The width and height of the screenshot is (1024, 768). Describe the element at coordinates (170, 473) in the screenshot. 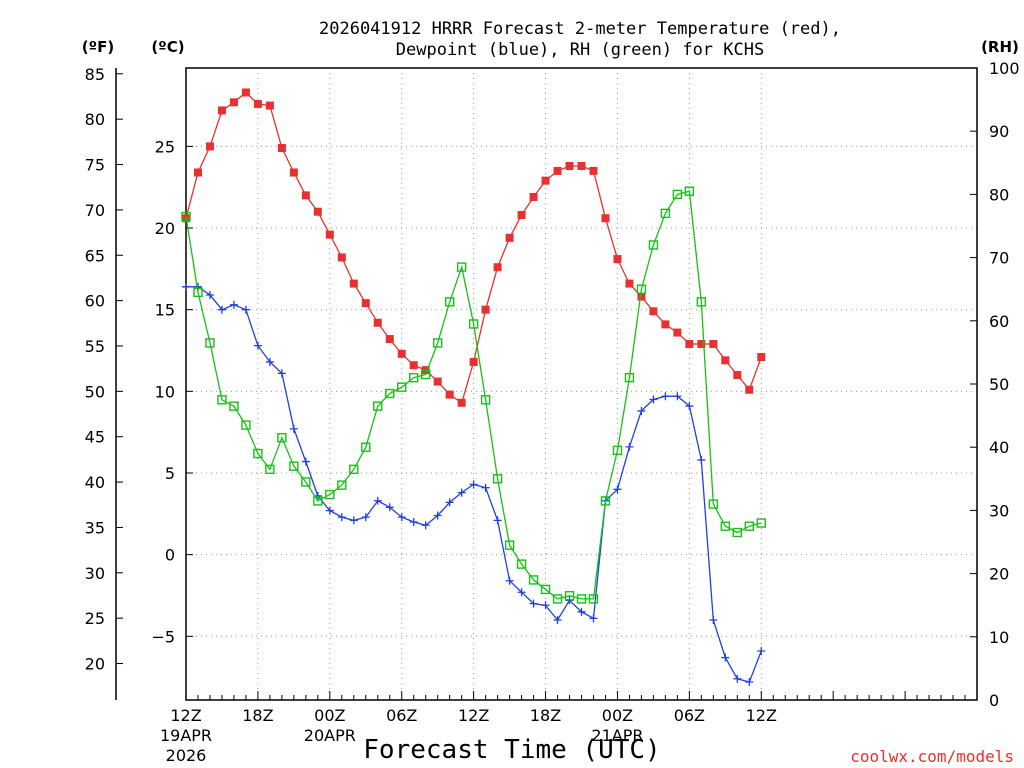

I see `celsius-tick-label: 5` at that location.